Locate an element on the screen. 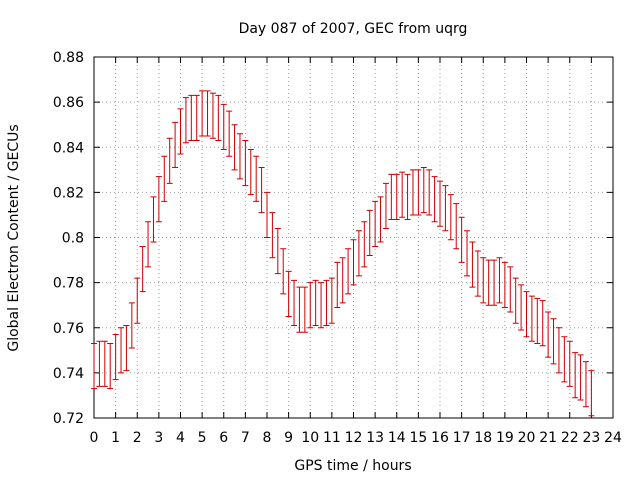  x-tick-label: 4 is located at coordinates (180, 438).